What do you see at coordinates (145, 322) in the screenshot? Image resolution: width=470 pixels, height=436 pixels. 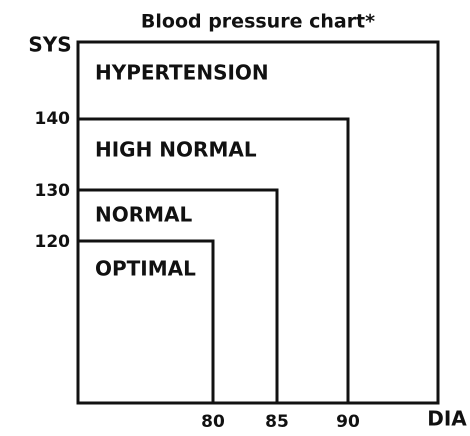 I see `optimal-box` at bounding box center [145, 322].